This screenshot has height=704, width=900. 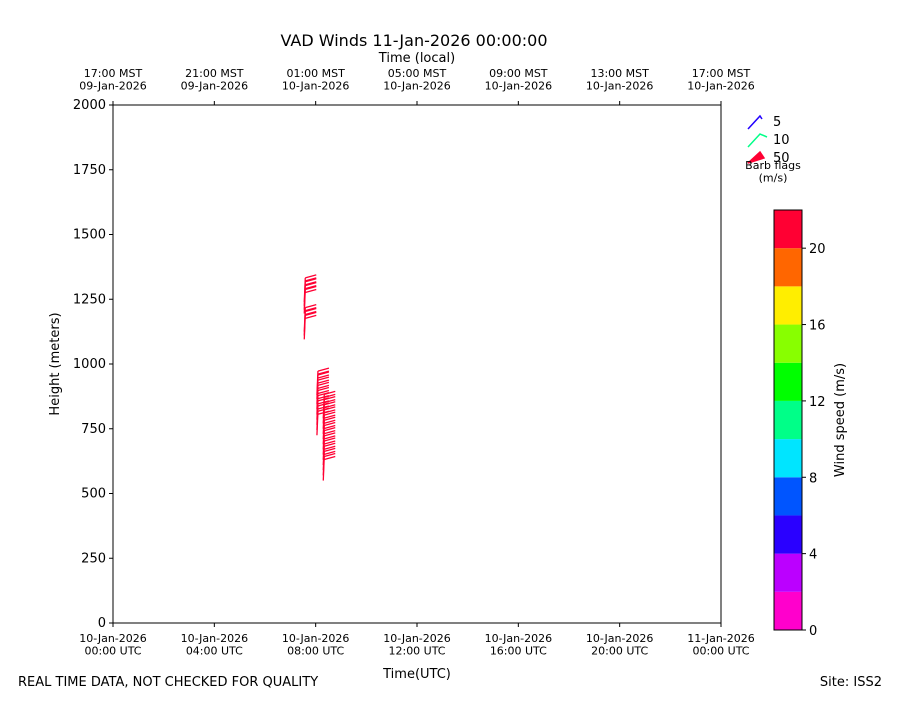 I want to click on colorbar-frame, so click(x=788, y=420).